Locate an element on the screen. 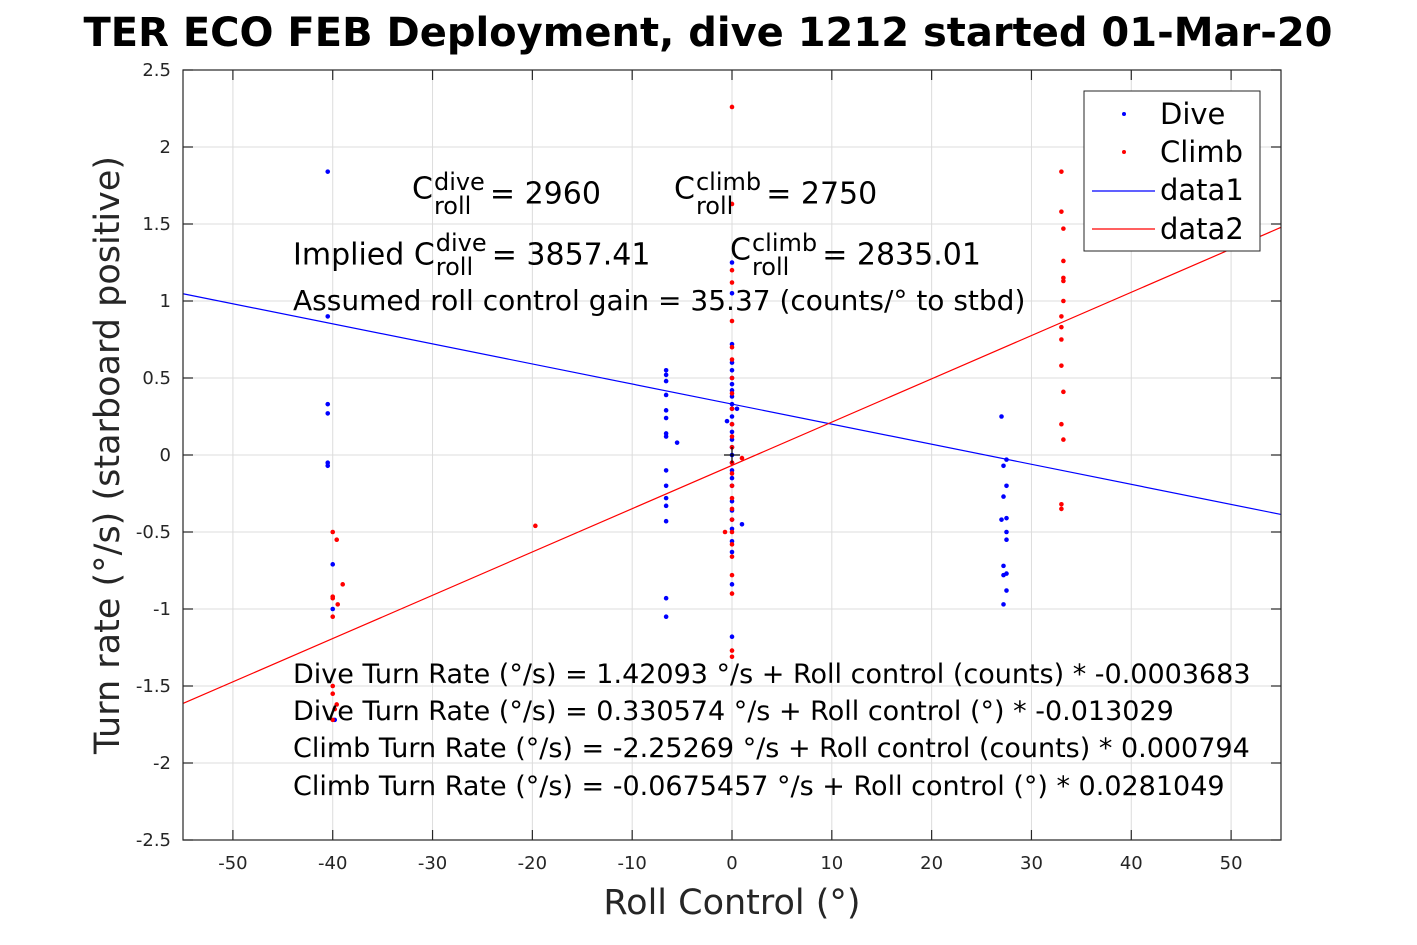  dive-superscript: dive is located at coordinates (459, 182).